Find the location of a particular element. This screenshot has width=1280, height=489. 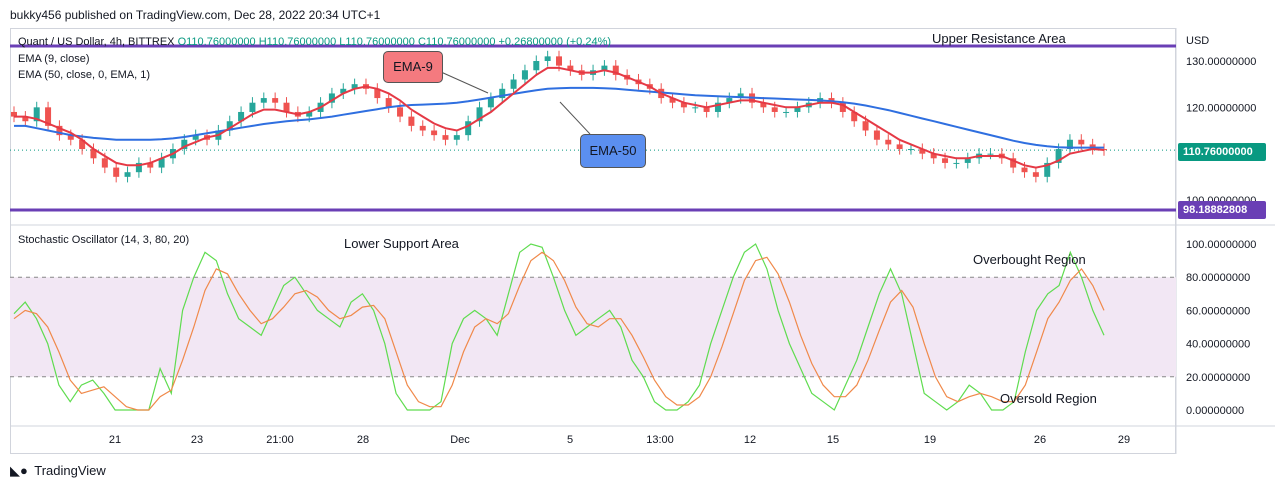

stoch-tick-label: 80.00000000 is located at coordinates (1218, 278).